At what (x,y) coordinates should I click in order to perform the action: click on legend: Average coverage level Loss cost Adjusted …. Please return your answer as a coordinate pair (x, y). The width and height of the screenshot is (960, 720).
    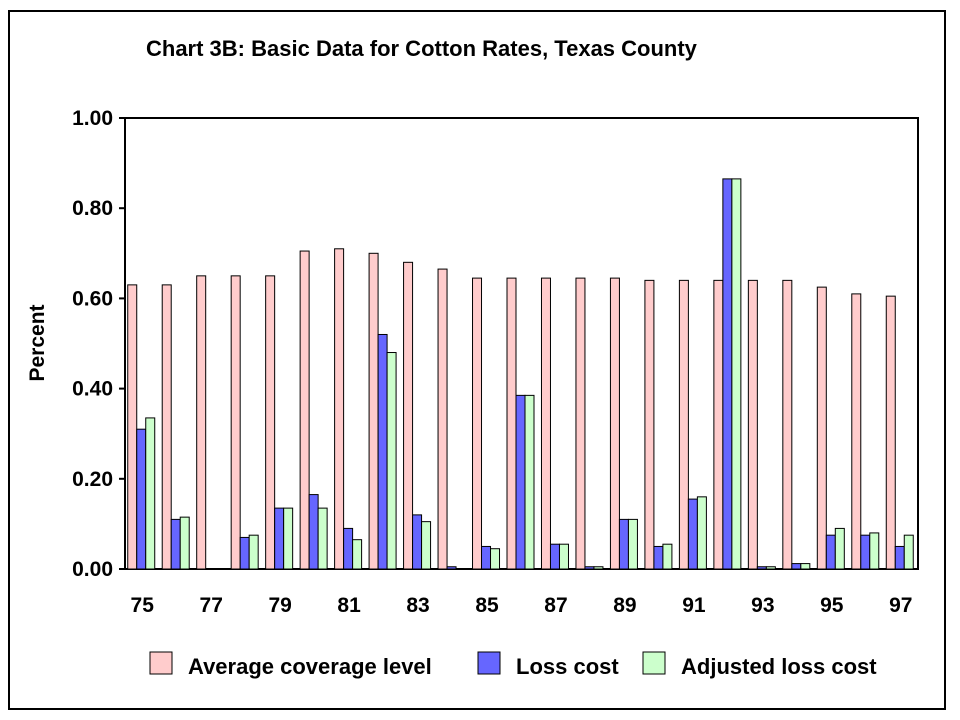
    Looking at the image, I should click on (513, 665).